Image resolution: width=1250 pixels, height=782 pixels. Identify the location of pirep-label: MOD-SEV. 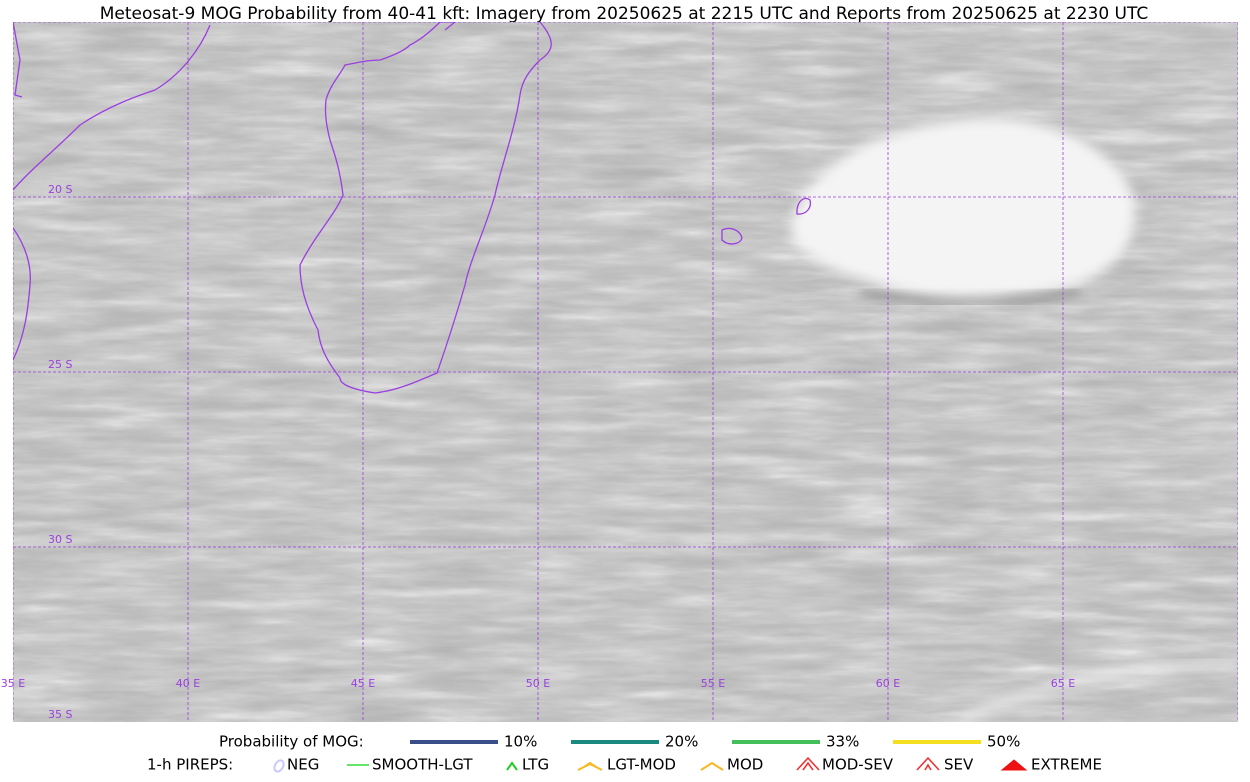
(858, 765).